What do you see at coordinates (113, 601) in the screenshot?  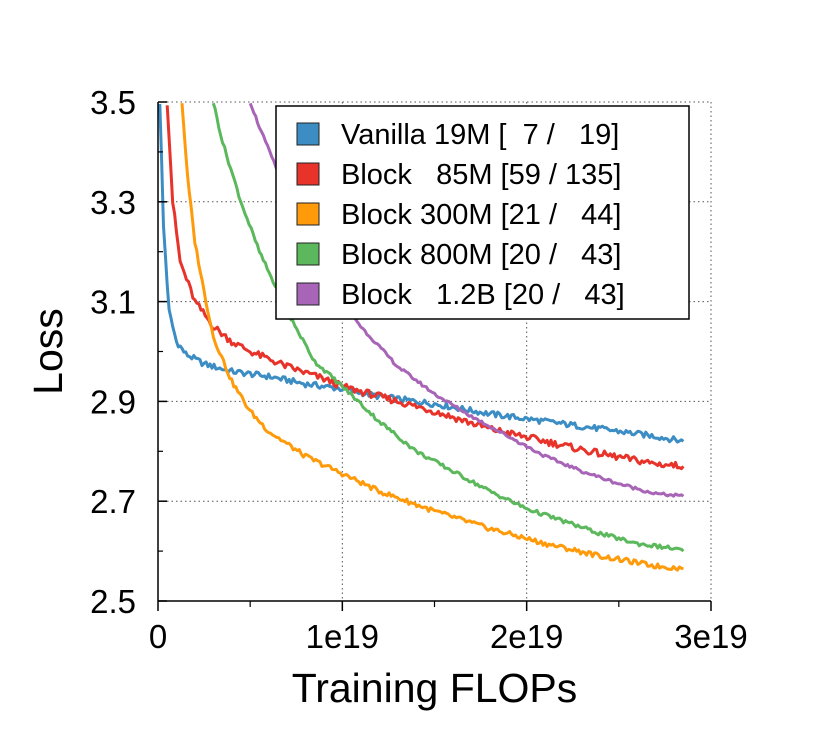 I see `y-tick-label: 2.5` at bounding box center [113, 601].